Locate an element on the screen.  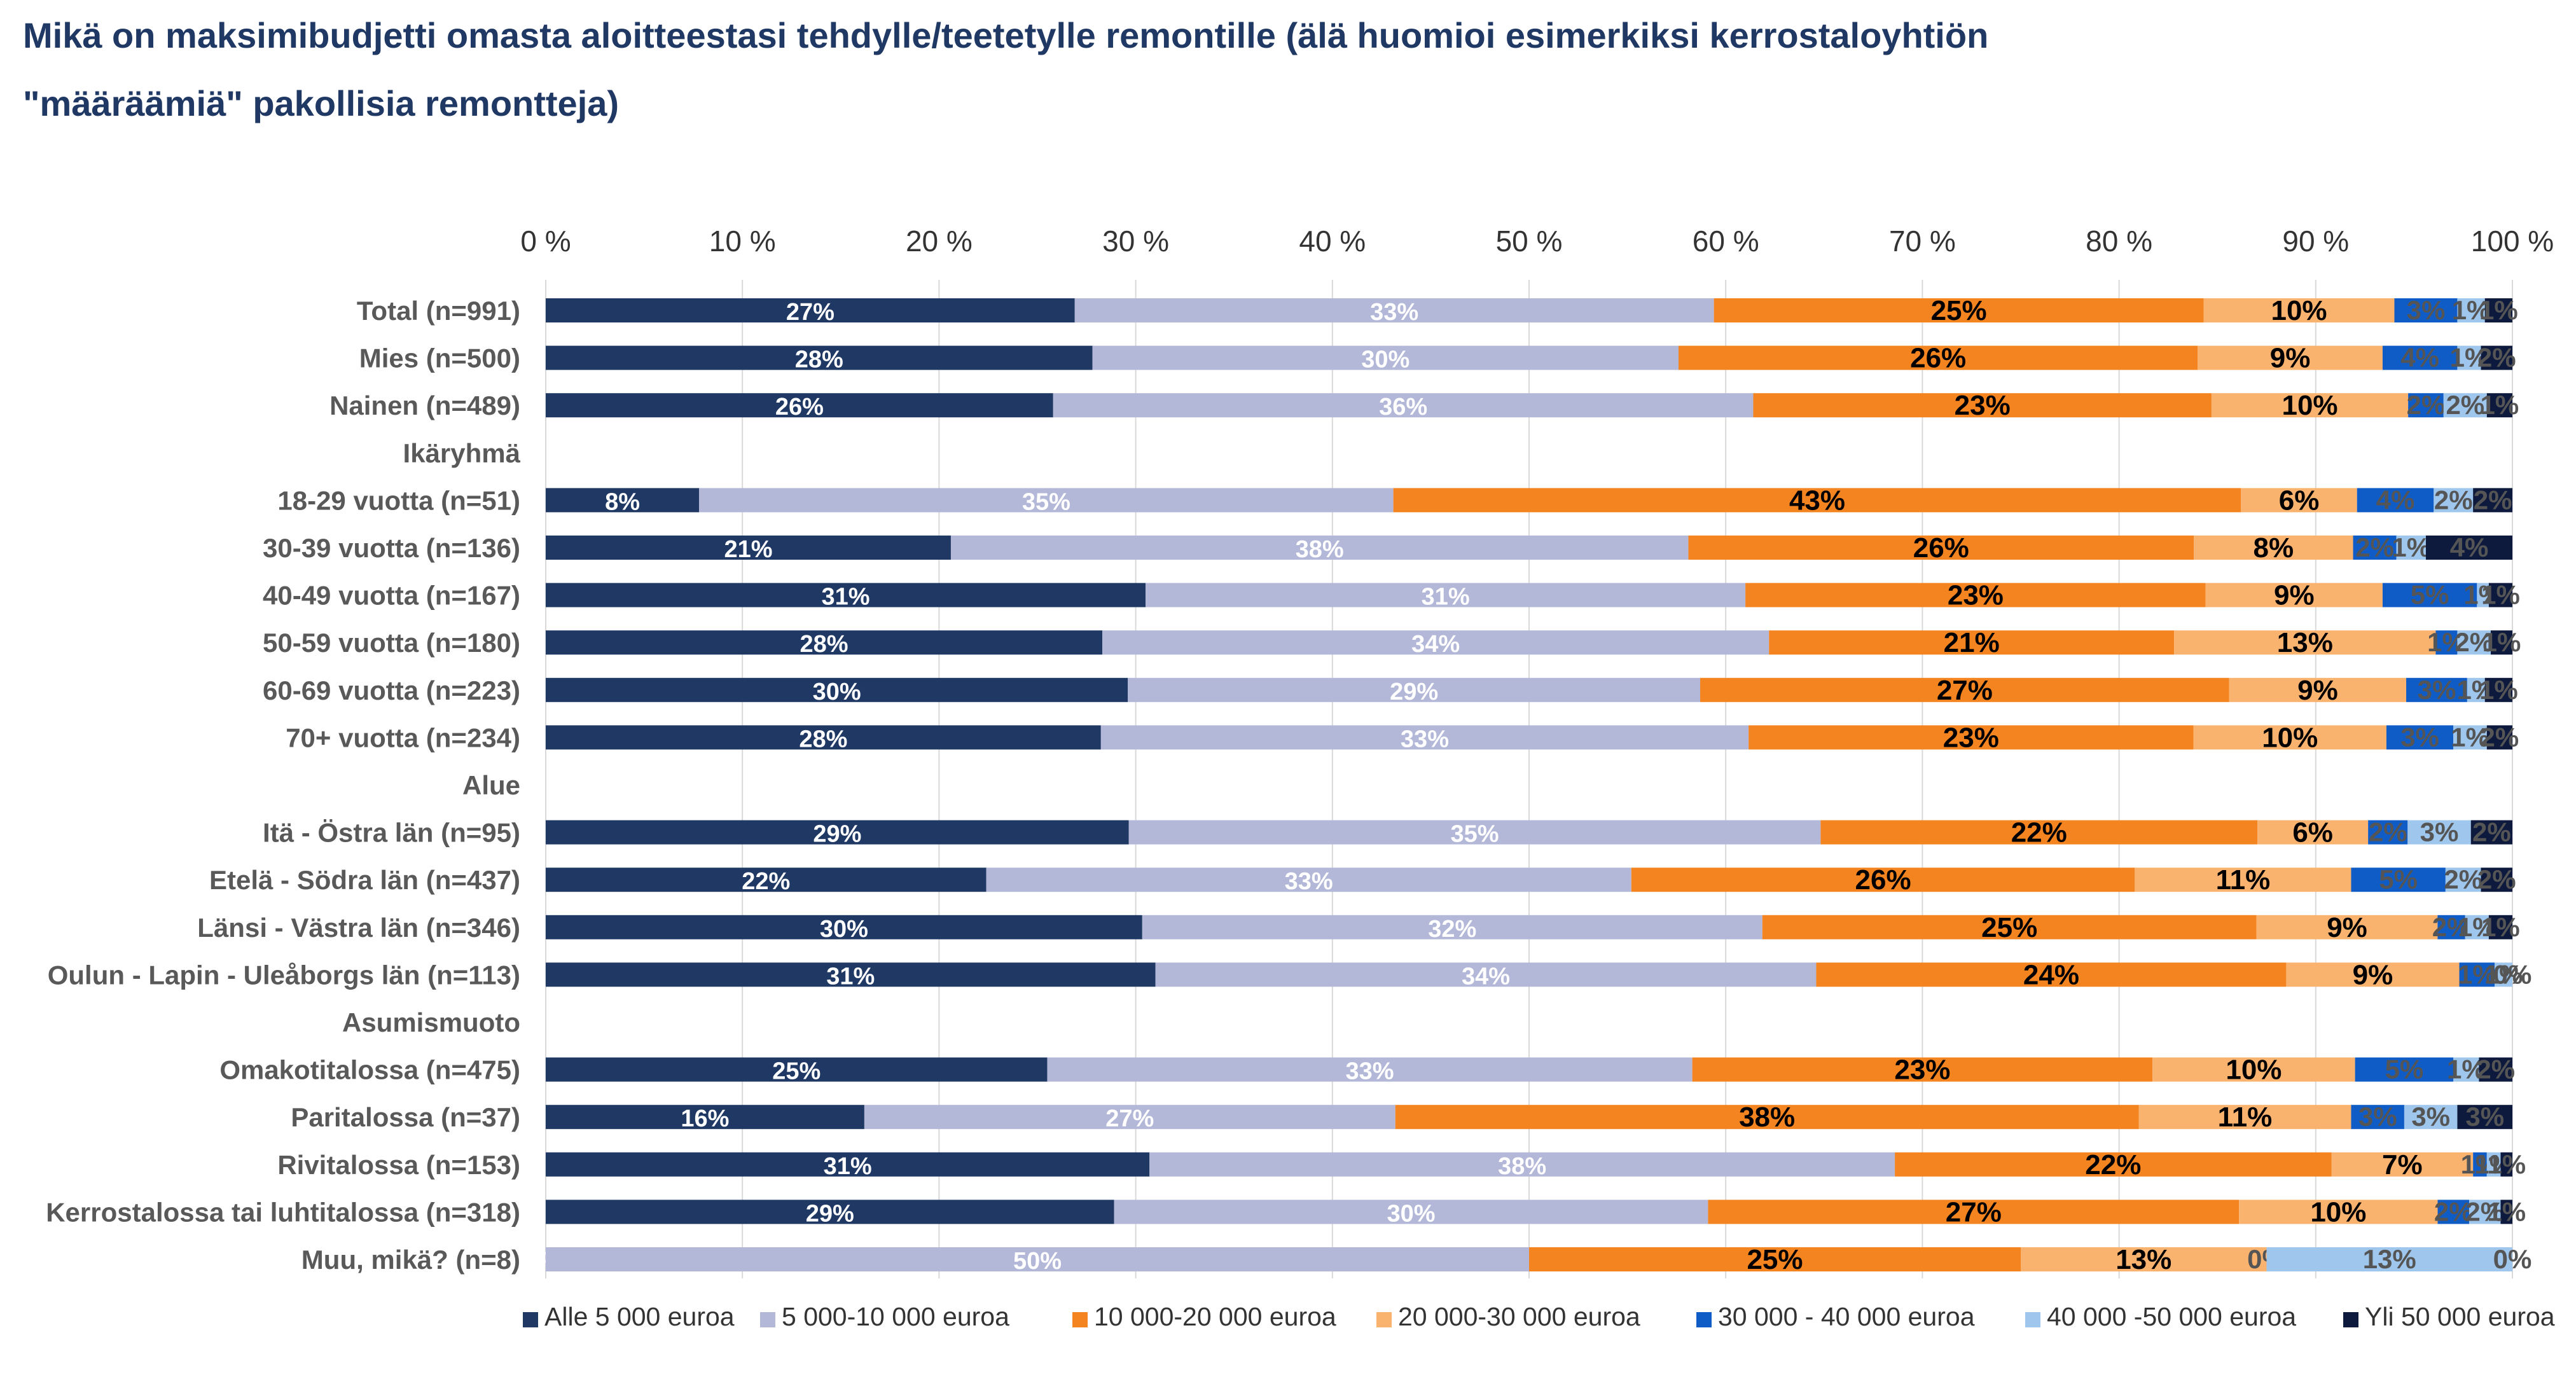
row-label: Paritalossa (n=37) is located at coordinates (405, 1117).